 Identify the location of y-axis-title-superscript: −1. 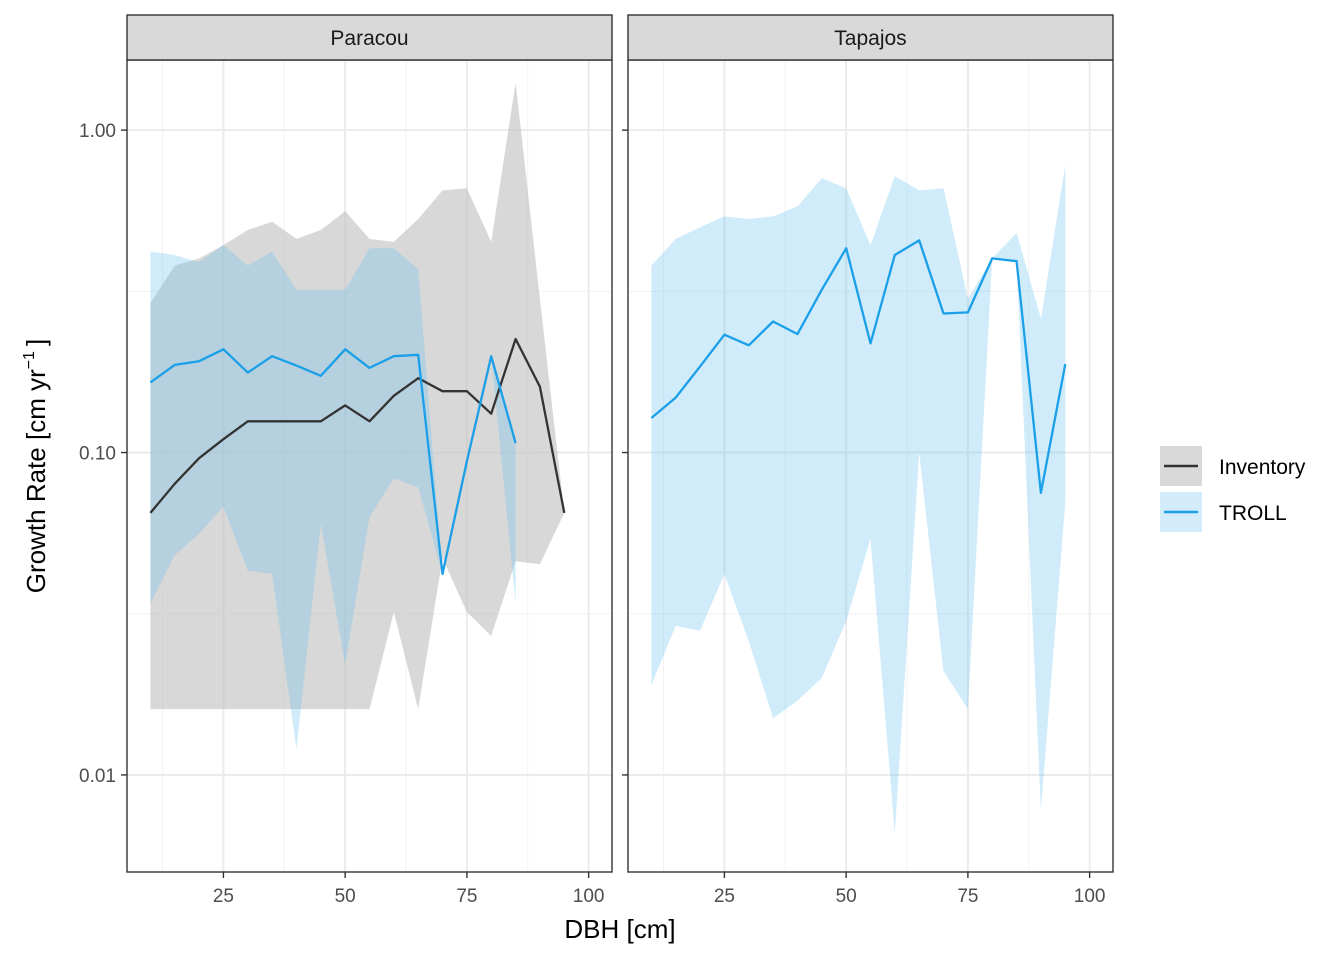
(29, 360).